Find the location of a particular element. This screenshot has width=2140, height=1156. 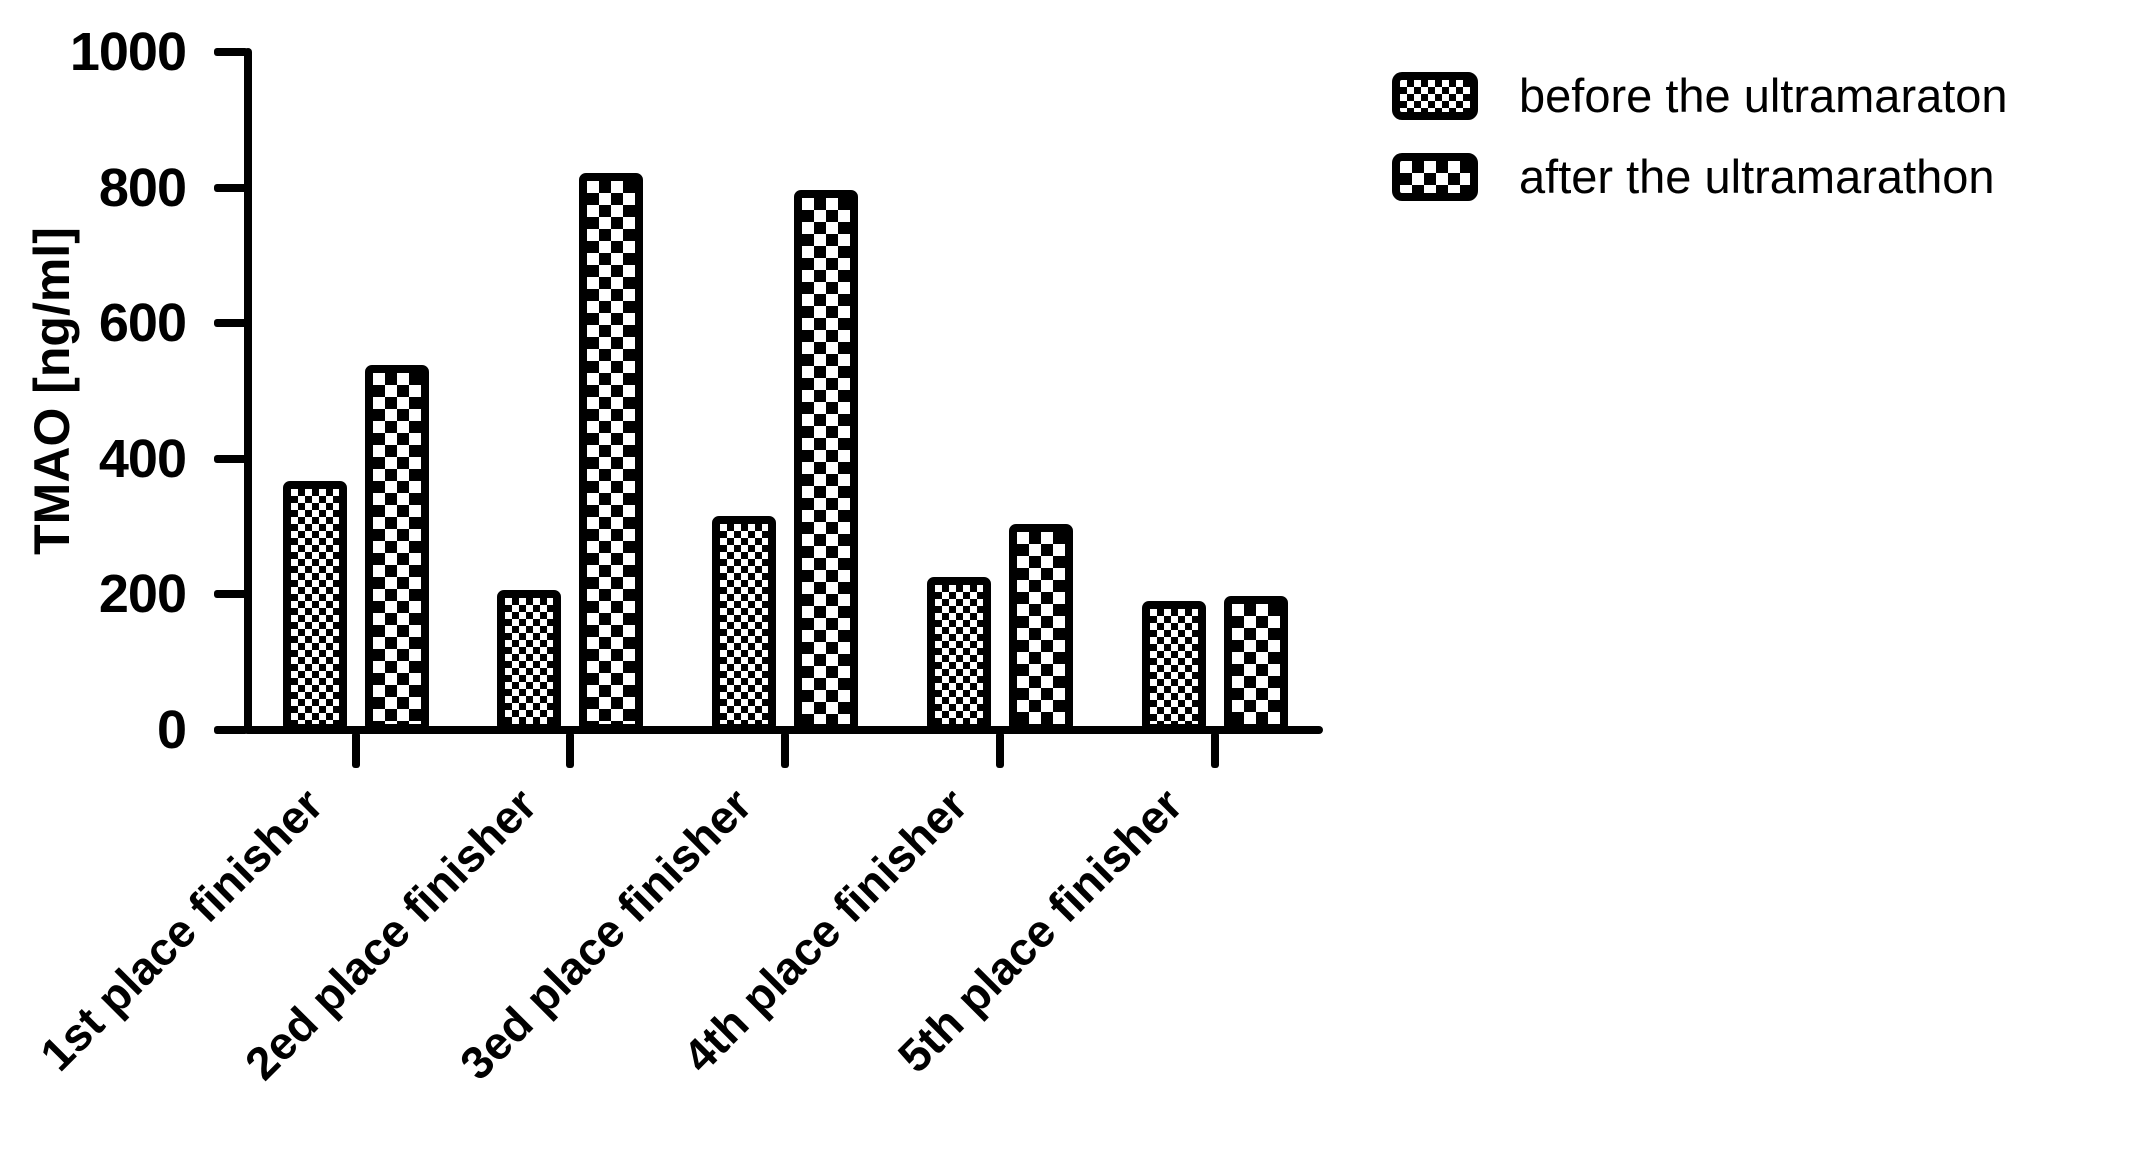

bar-after-5th is located at coordinates (1256, 664).